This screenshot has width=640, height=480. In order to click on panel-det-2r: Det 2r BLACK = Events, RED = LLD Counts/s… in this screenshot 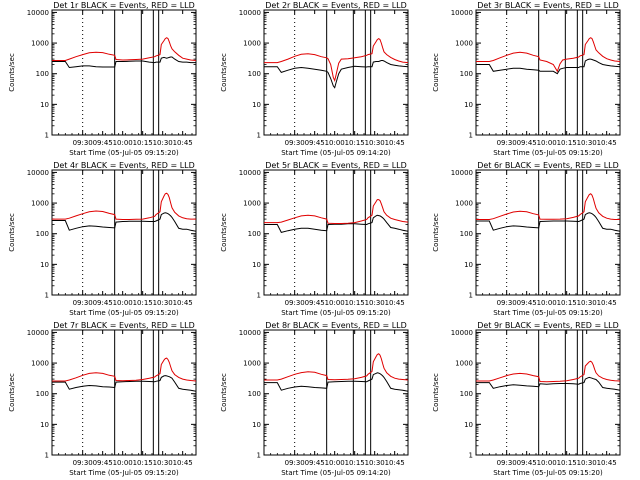, I will do `click(314, 79)`.